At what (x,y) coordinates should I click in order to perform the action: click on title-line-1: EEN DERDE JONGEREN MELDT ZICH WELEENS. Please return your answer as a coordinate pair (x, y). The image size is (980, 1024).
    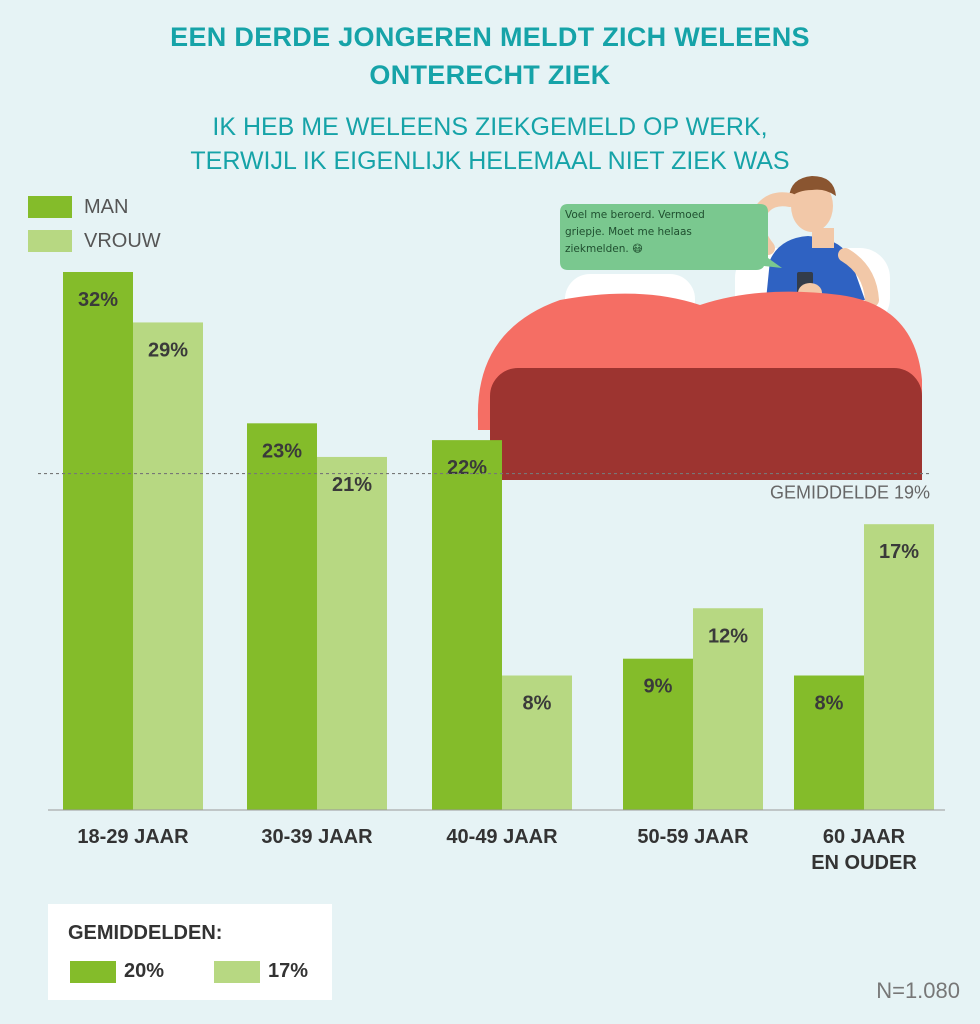
    Looking at the image, I should click on (490, 37).